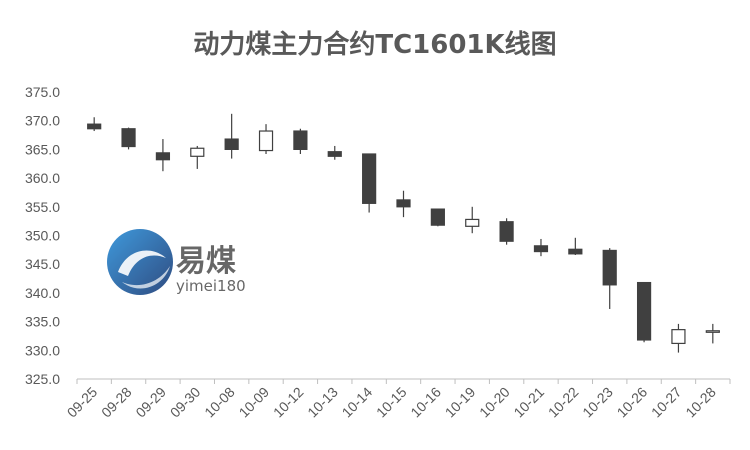 This screenshot has height=450, width=750. What do you see at coordinates (528, 402) in the screenshot?
I see `x-tick-label: 10-21` at bounding box center [528, 402].